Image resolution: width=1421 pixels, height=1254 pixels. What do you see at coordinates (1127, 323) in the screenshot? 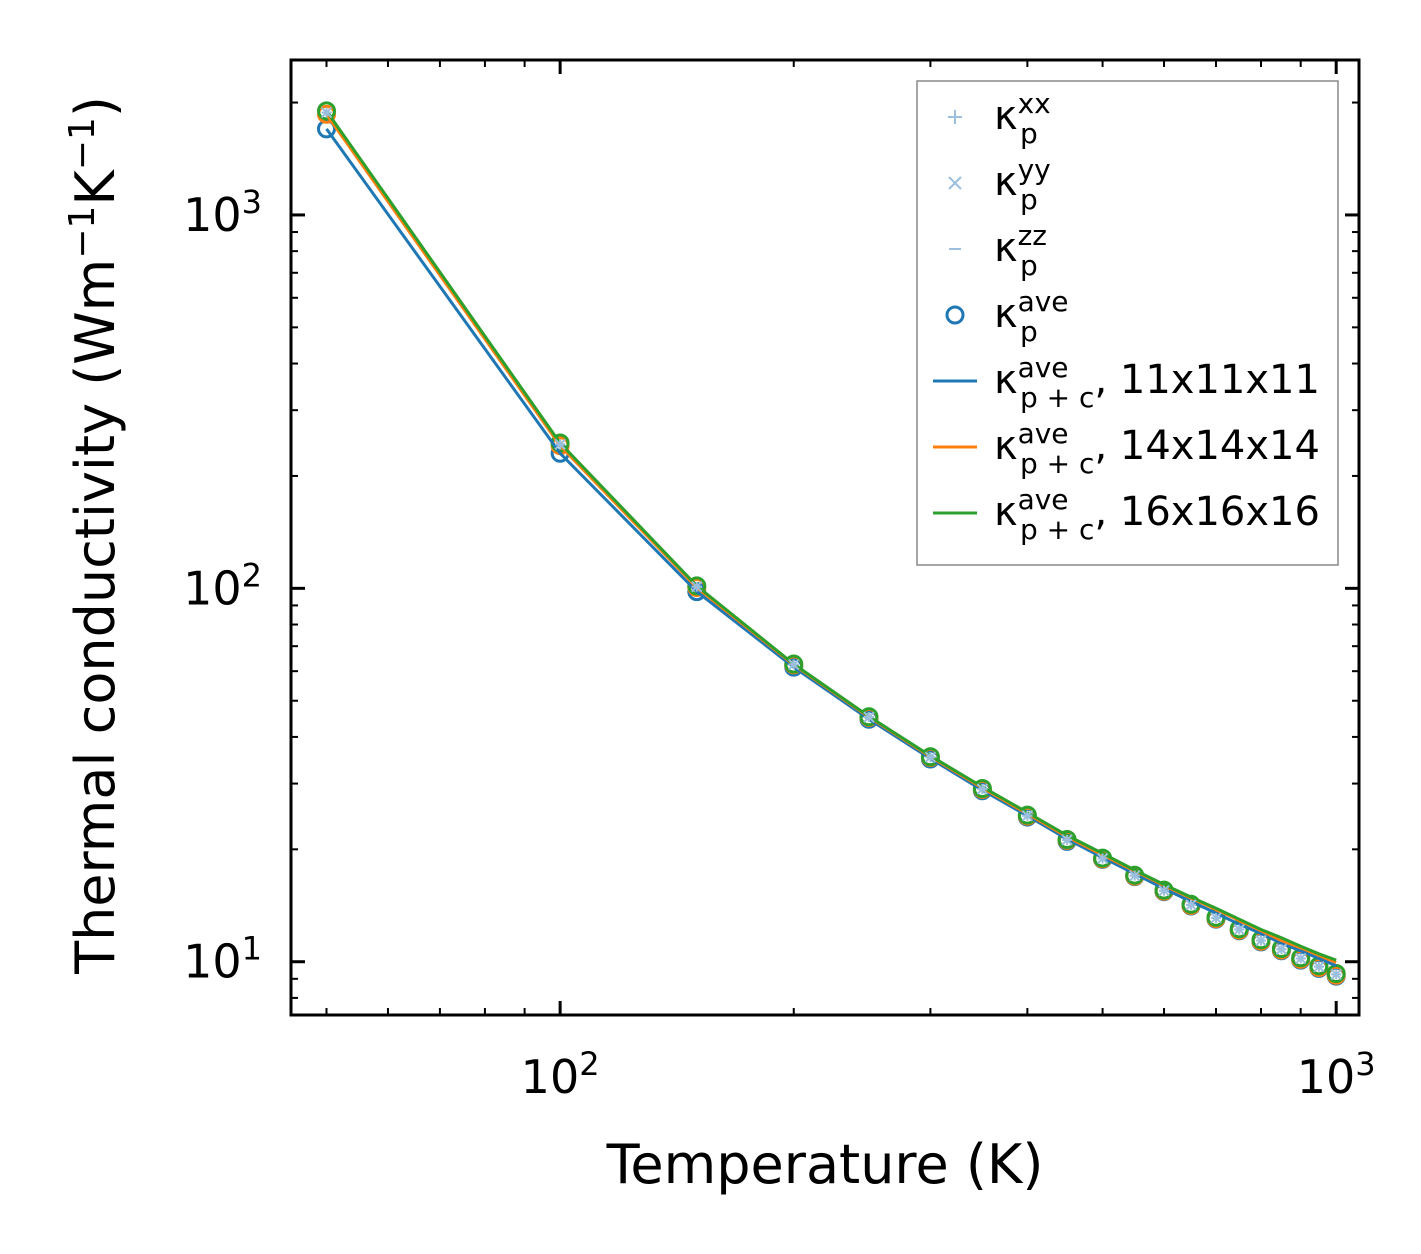
I see `legend-box` at bounding box center [1127, 323].